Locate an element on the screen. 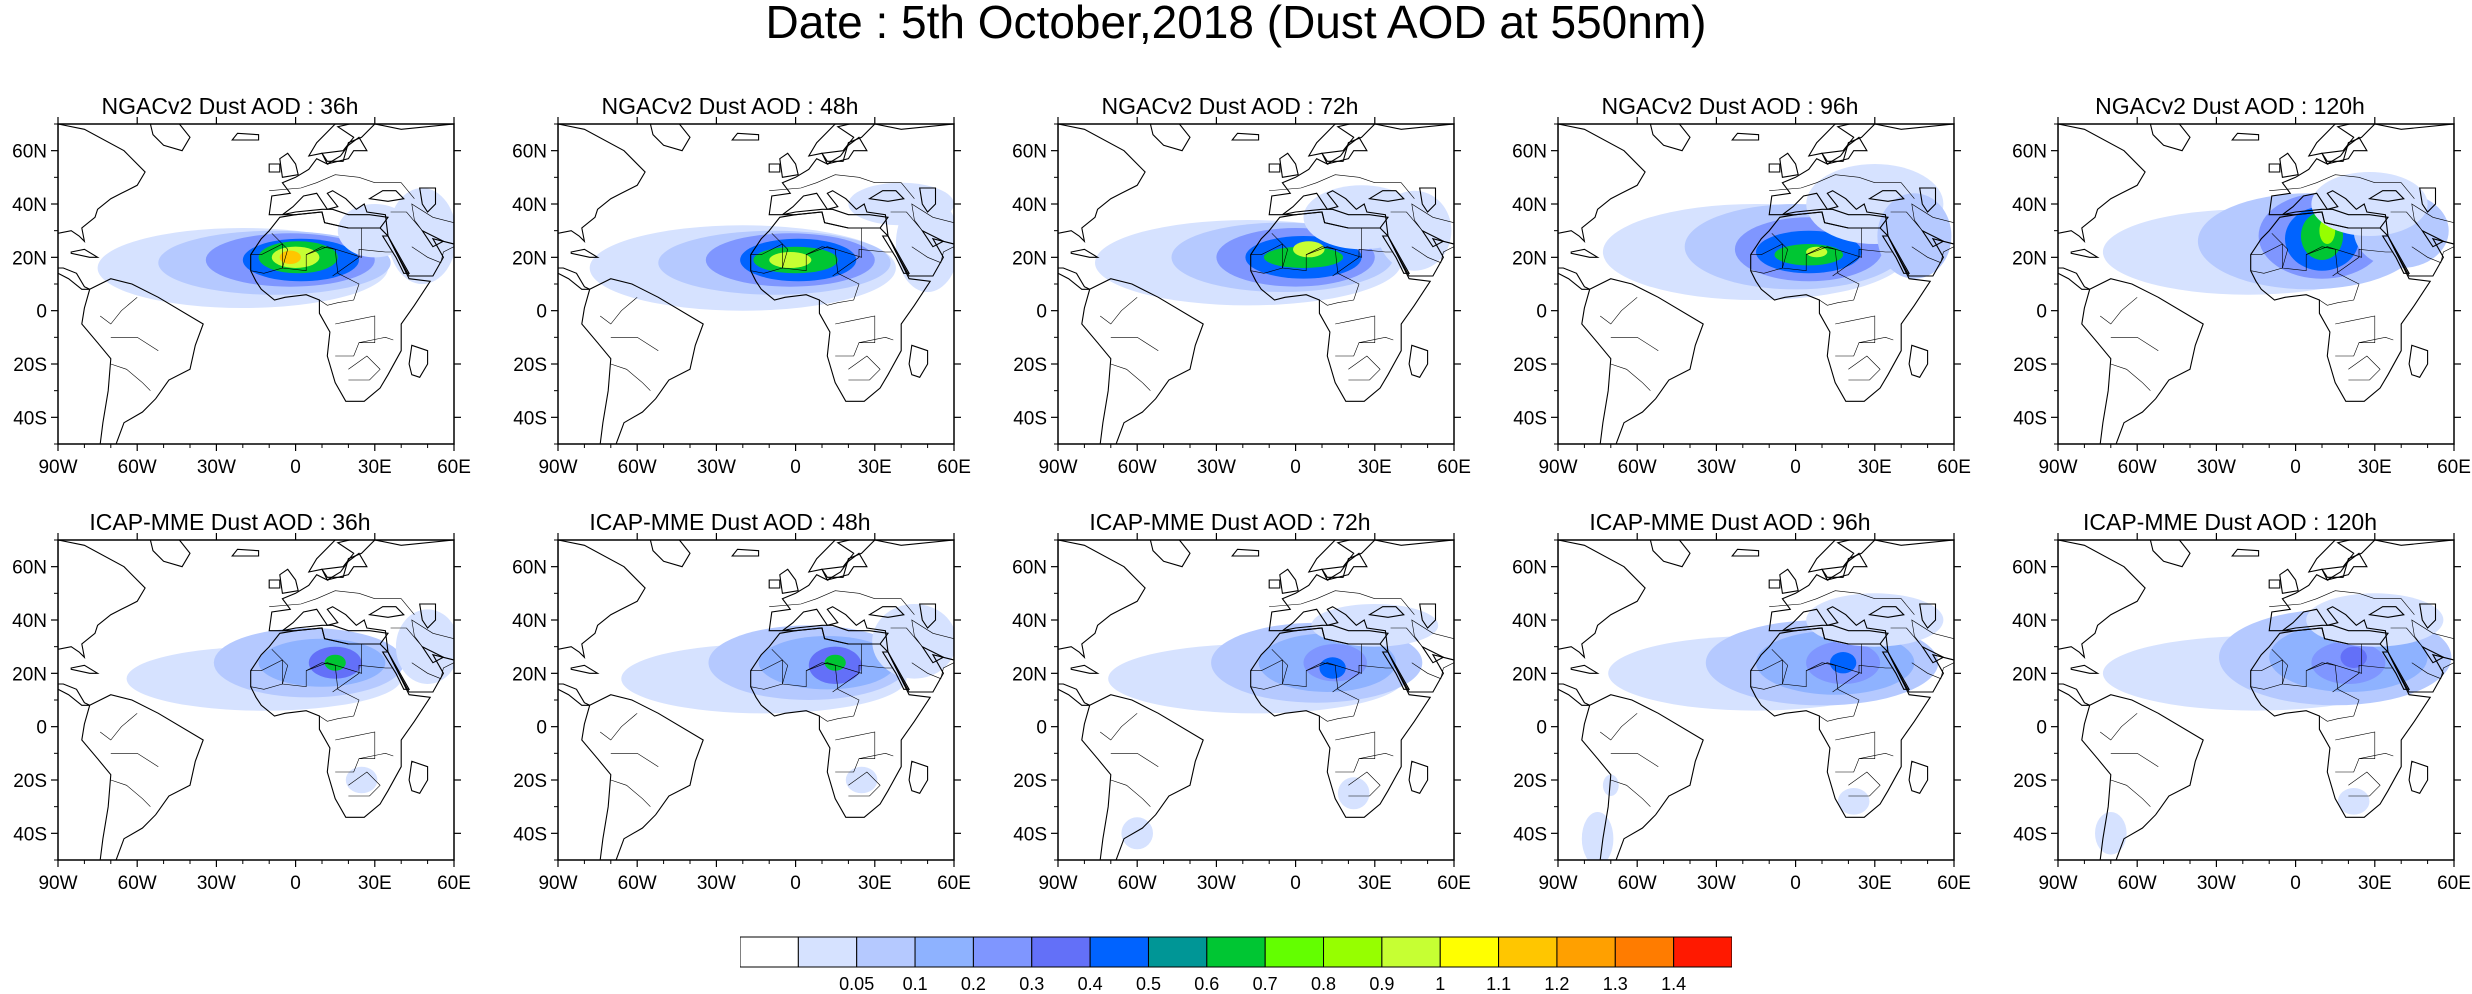  lat-tick-label: 0 is located at coordinates (1041, 312).